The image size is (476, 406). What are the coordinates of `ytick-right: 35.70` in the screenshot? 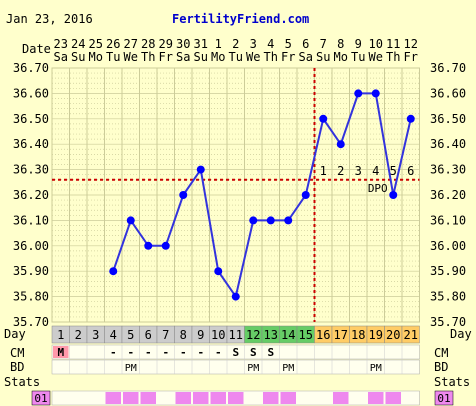 It's located at (448, 322).